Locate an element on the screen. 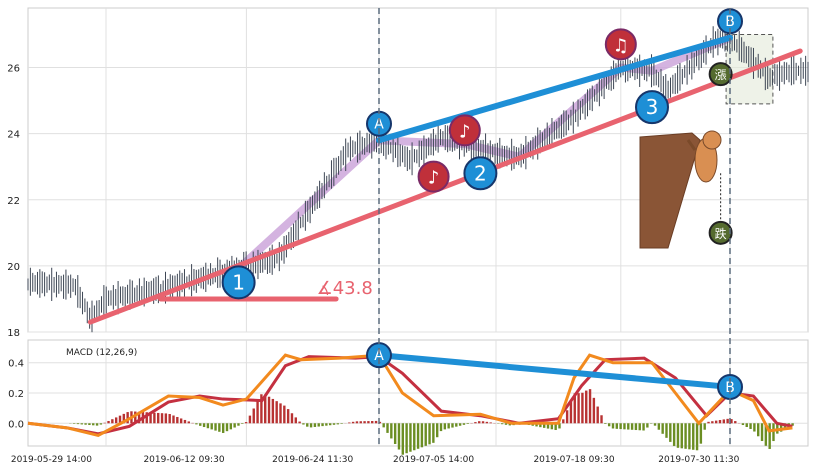 The width and height of the screenshot is (816, 471). x-tick-label: 2019-05-29 14:00 is located at coordinates (51, 460).